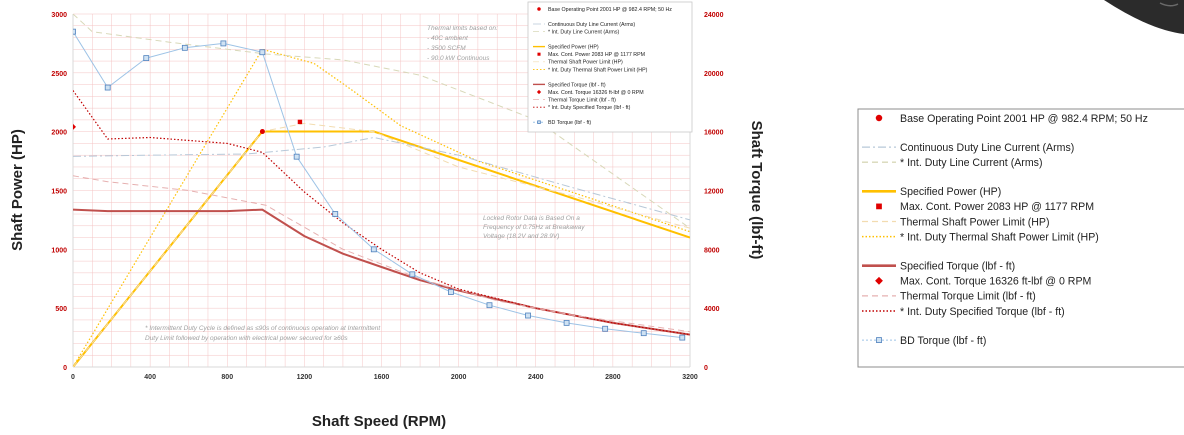  Describe the element at coordinates (536, 377) in the screenshot. I see `x-tick-label: 2400` at that location.